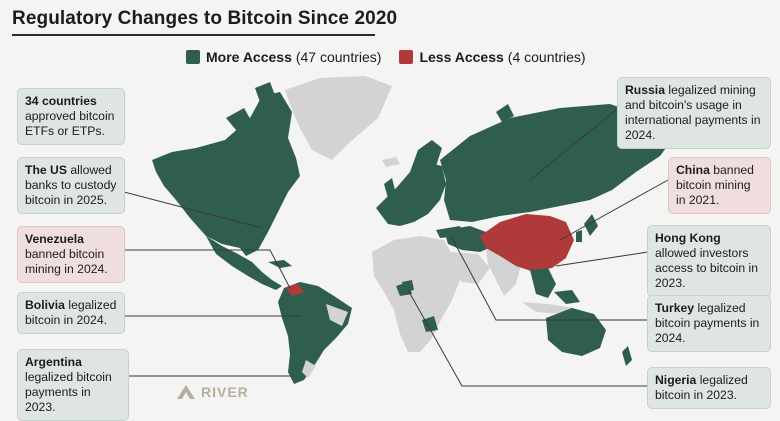 The height and width of the screenshot is (421, 780). What do you see at coordinates (461, 57) in the screenshot?
I see `legend-less-label: Less Access` at bounding box center [461, 57].